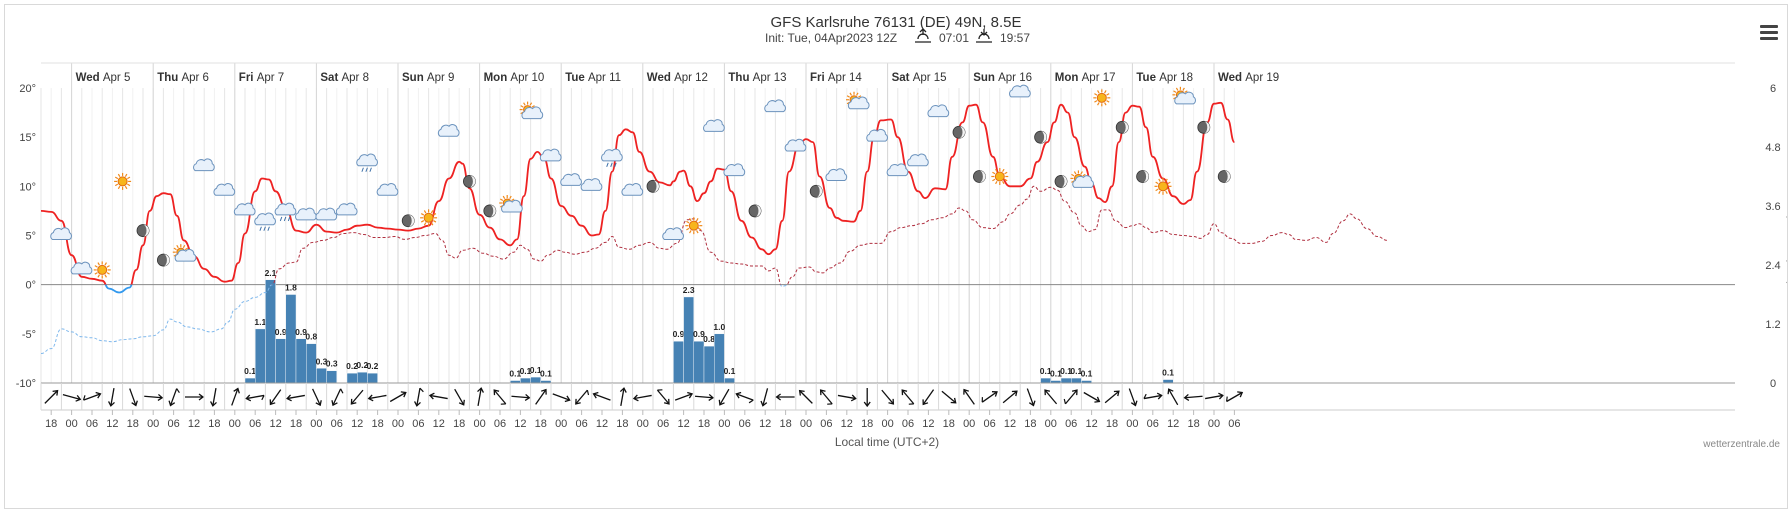 The height and width of the screenshot is (511, 1792). I want to click on y2-tick-label: 4.8, so click(1772, 148).